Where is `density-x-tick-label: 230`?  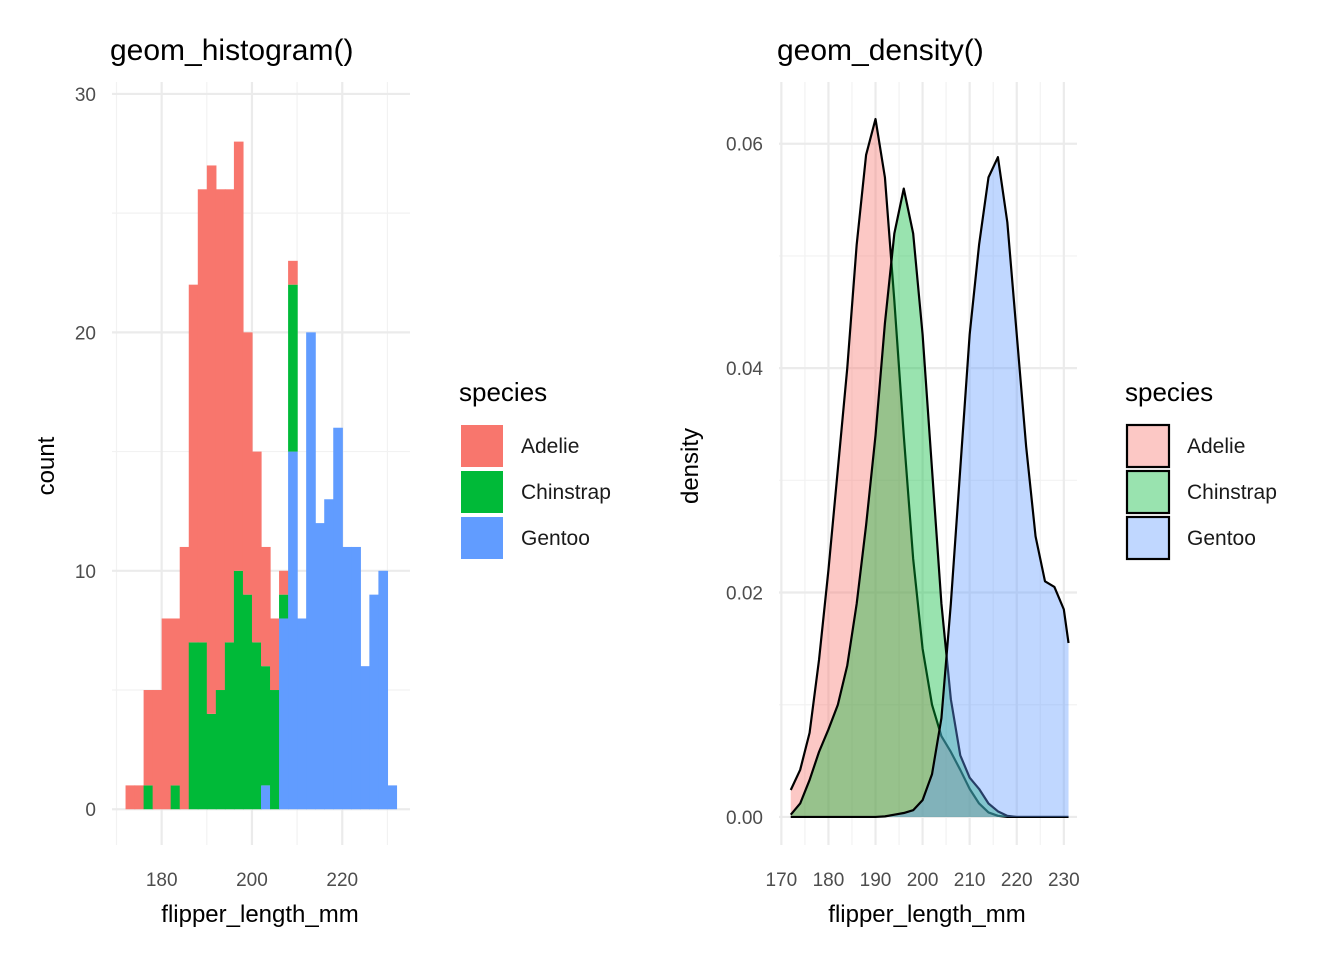 density-x-tick-label: 230 is located at coordinates (1064, 880).